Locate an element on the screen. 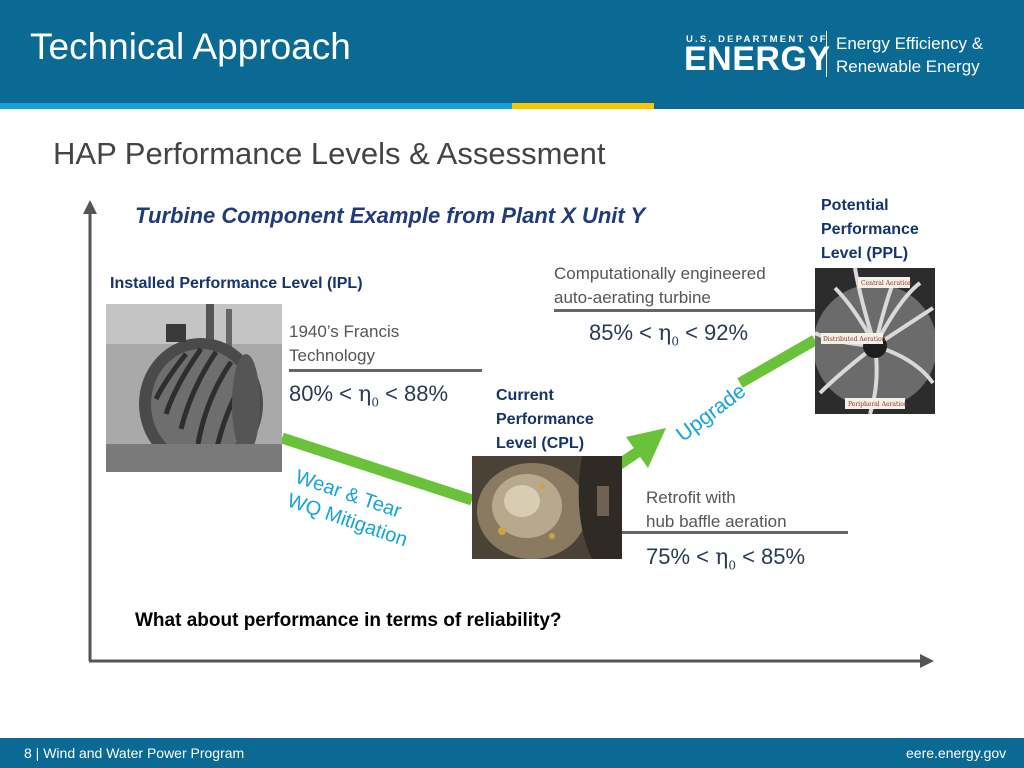 The image size is (1024, 768). cpl-desc-line-2: hub baffle aeration is located at coordinates (716, 521).